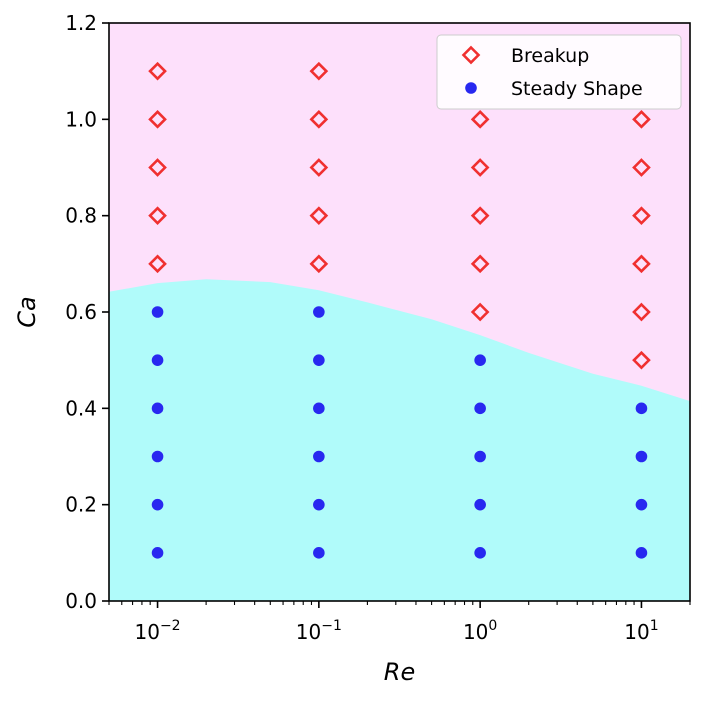 The width and height of the screenshot is (705, 705). Describe the element at coordinates (550, 56) in the screenshot. I see `legend-label: Breakup` at that location.